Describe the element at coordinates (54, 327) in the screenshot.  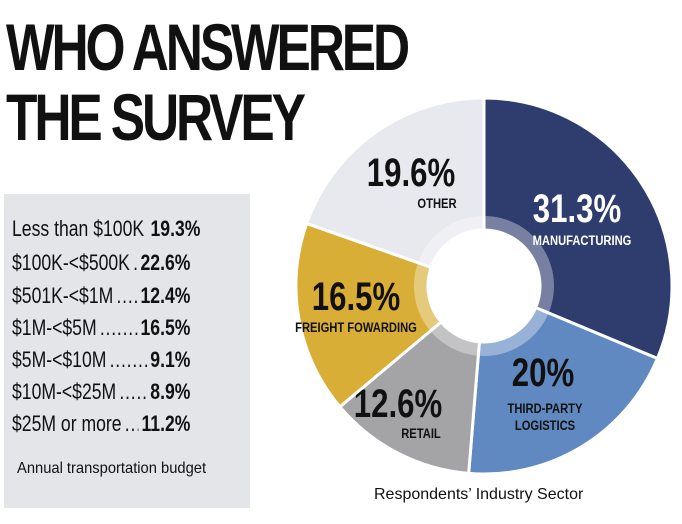
I see `budget-label: $1M-<$5M` at that location.